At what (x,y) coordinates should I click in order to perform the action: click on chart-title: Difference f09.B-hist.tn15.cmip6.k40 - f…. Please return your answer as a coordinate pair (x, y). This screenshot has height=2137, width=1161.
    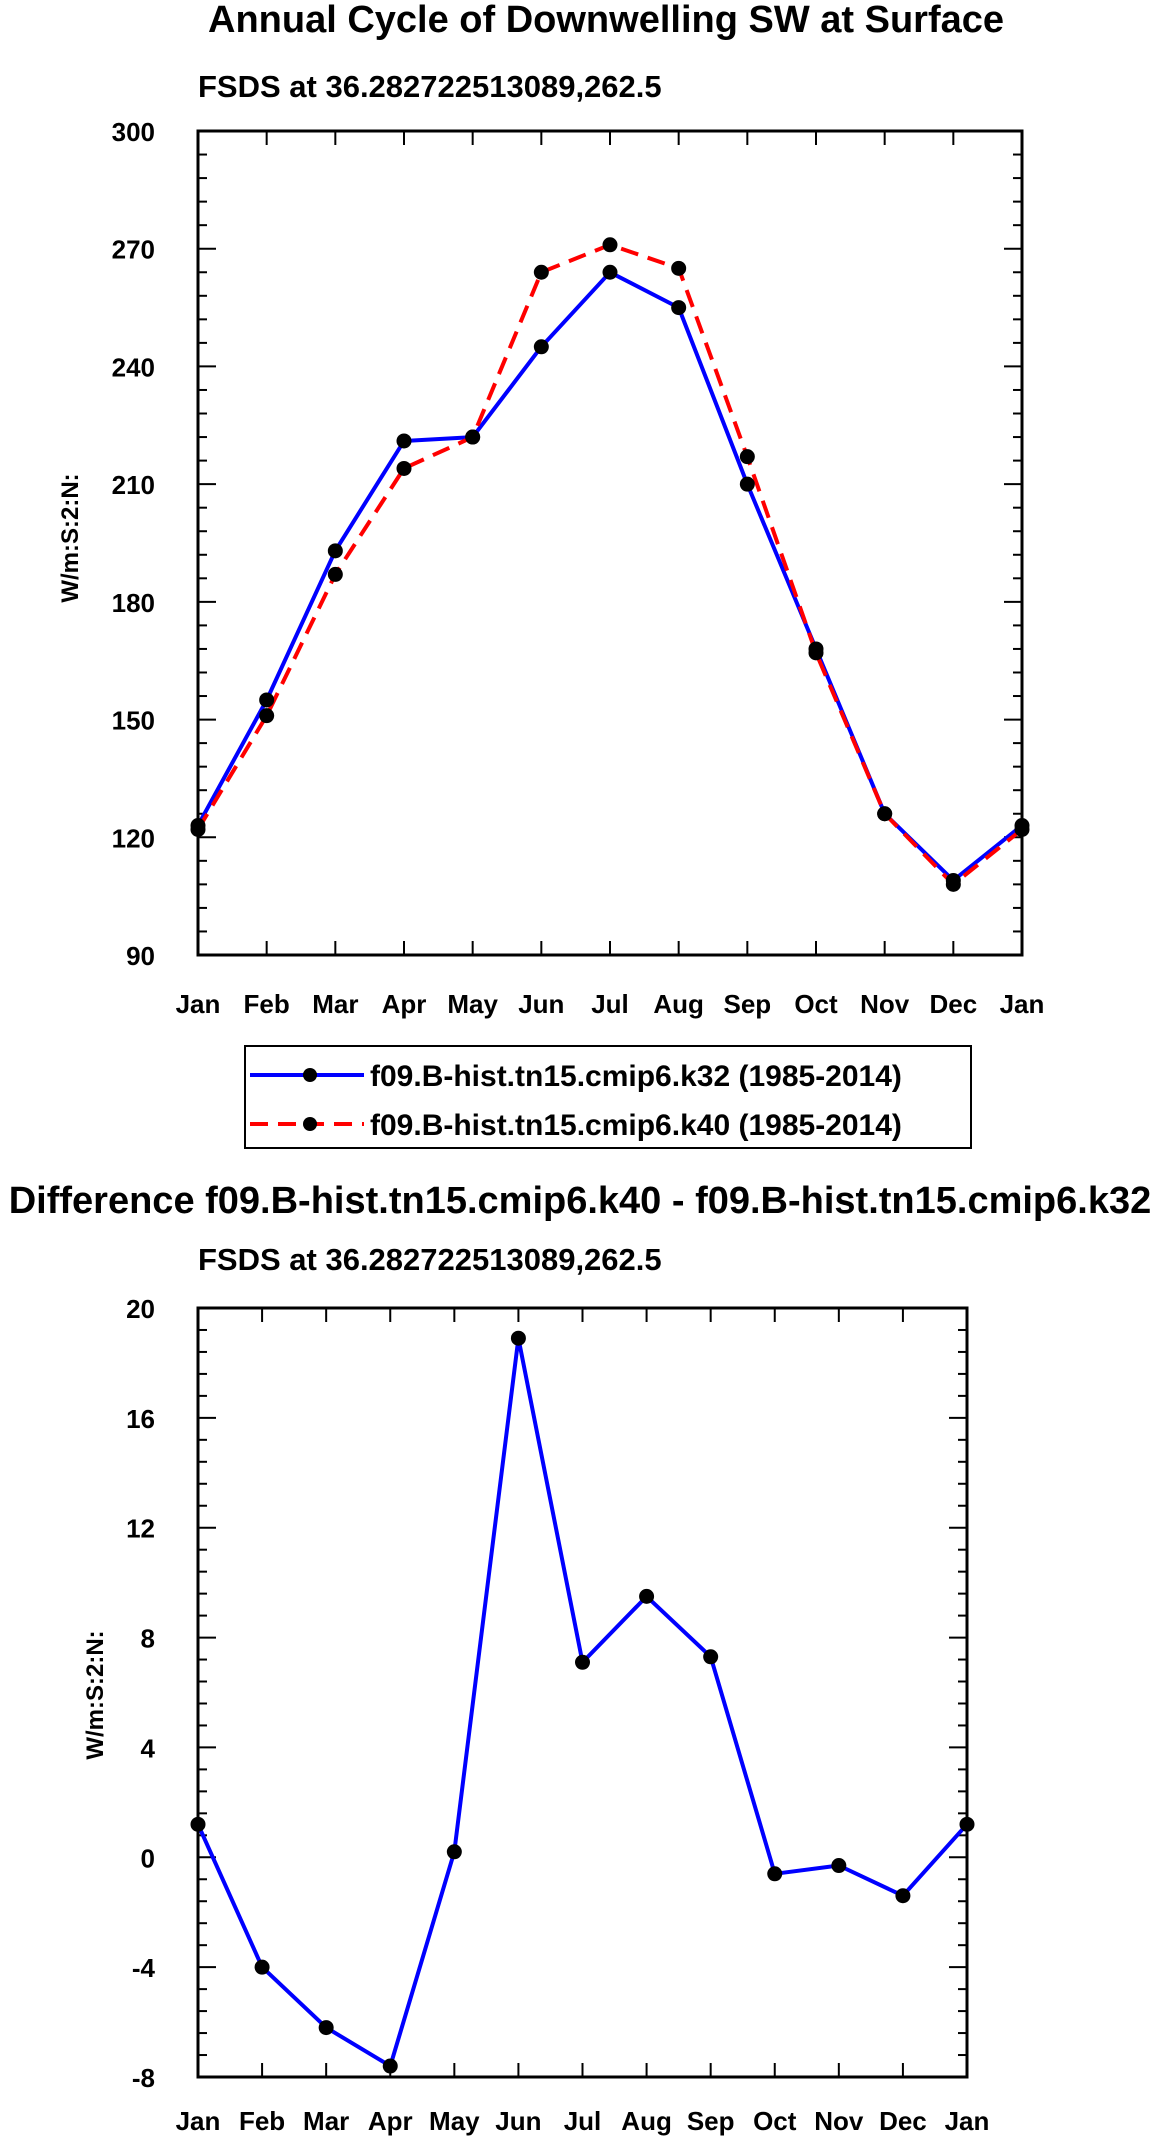
    Looking at the image, I should click on (580, 1201).